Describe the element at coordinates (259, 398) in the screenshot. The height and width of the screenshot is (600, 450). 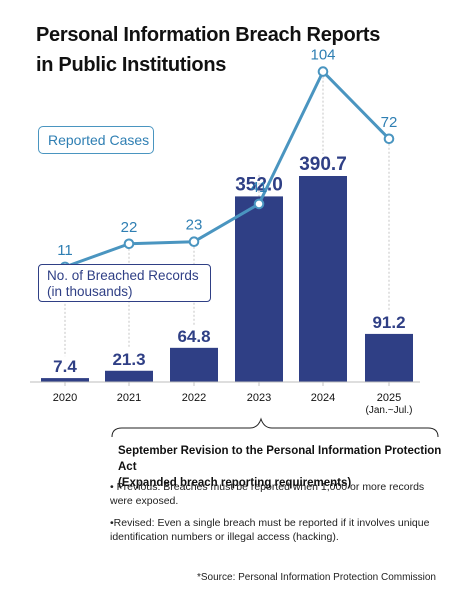
I see `x-tick-2023: 2023` at that location.